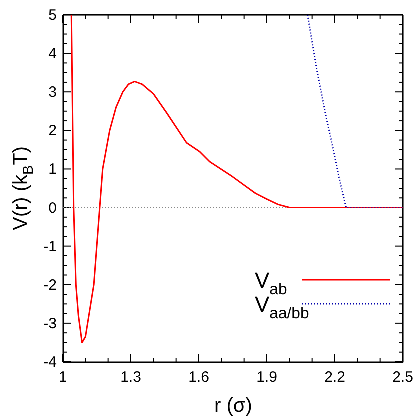 The width and height of the screenshot is (418, 417). I want to click on x-tick-label: 1.9, so click(267, 377).